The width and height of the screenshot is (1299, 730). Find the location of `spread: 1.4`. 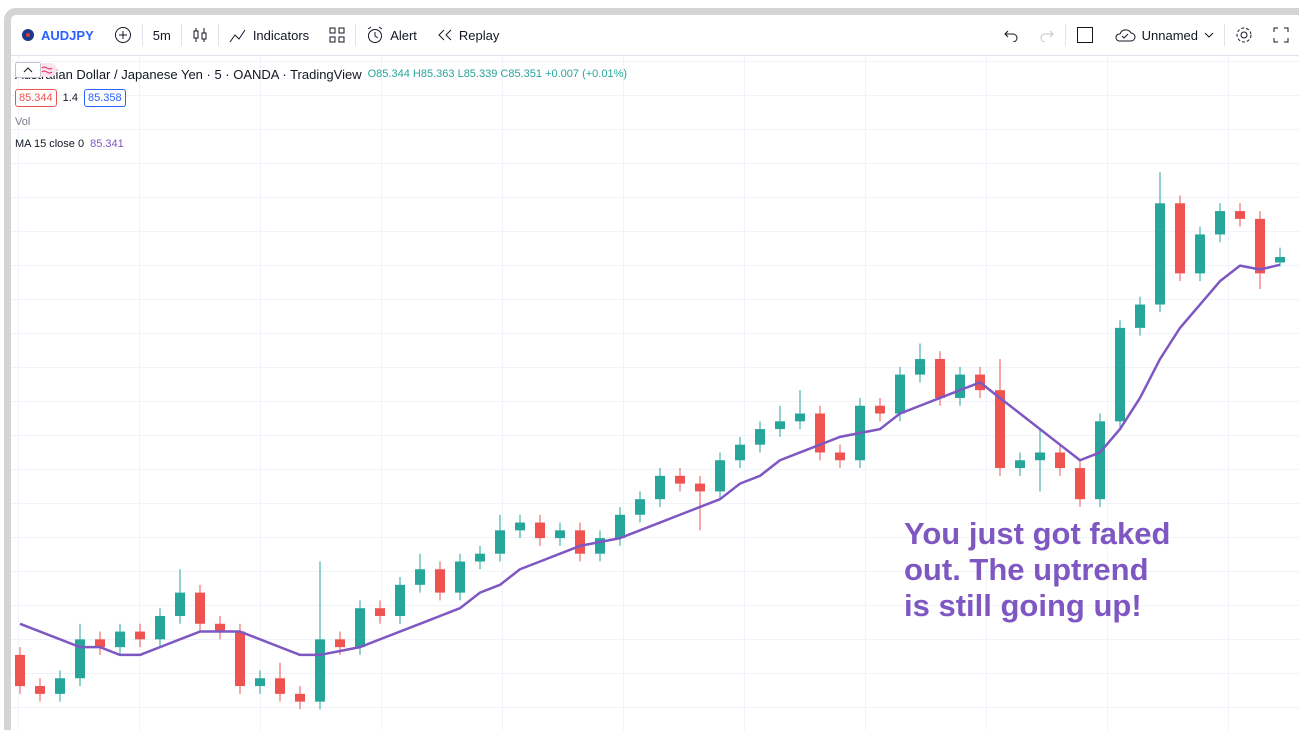

spread: 1.4 is located at coordinates (70, 98).